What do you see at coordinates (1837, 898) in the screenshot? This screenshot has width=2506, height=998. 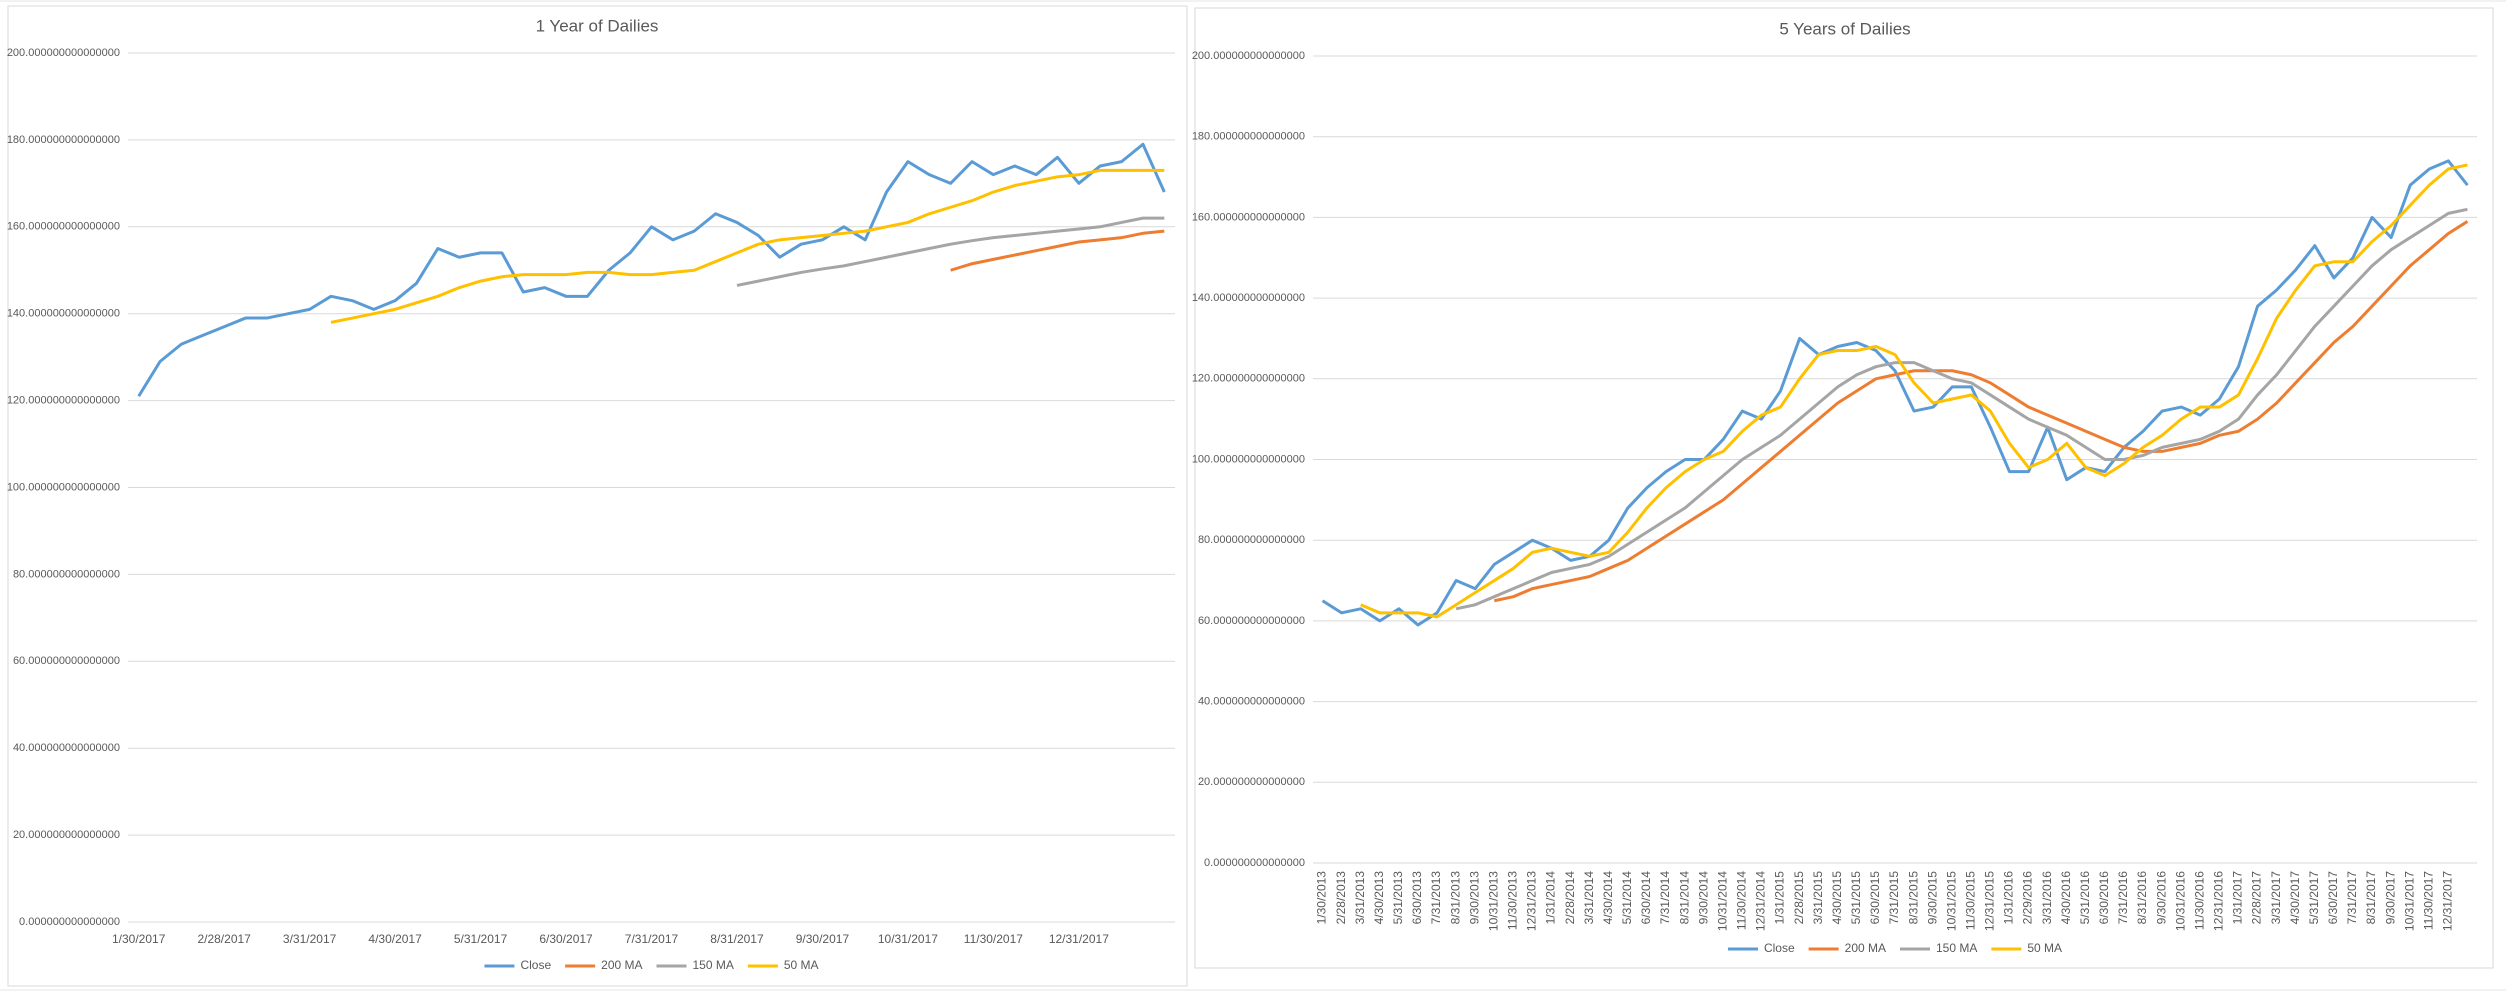 I see `x-tick-label: 4/30/2015` at bounding box center [1837, 898].